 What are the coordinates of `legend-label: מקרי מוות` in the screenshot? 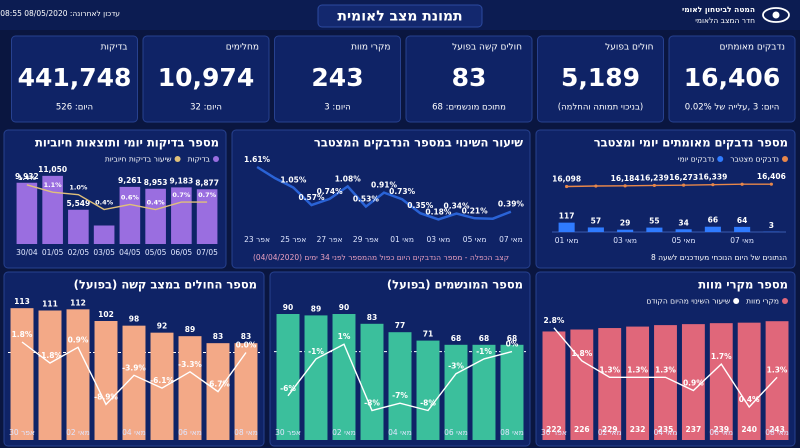 It's located at (762, 301).